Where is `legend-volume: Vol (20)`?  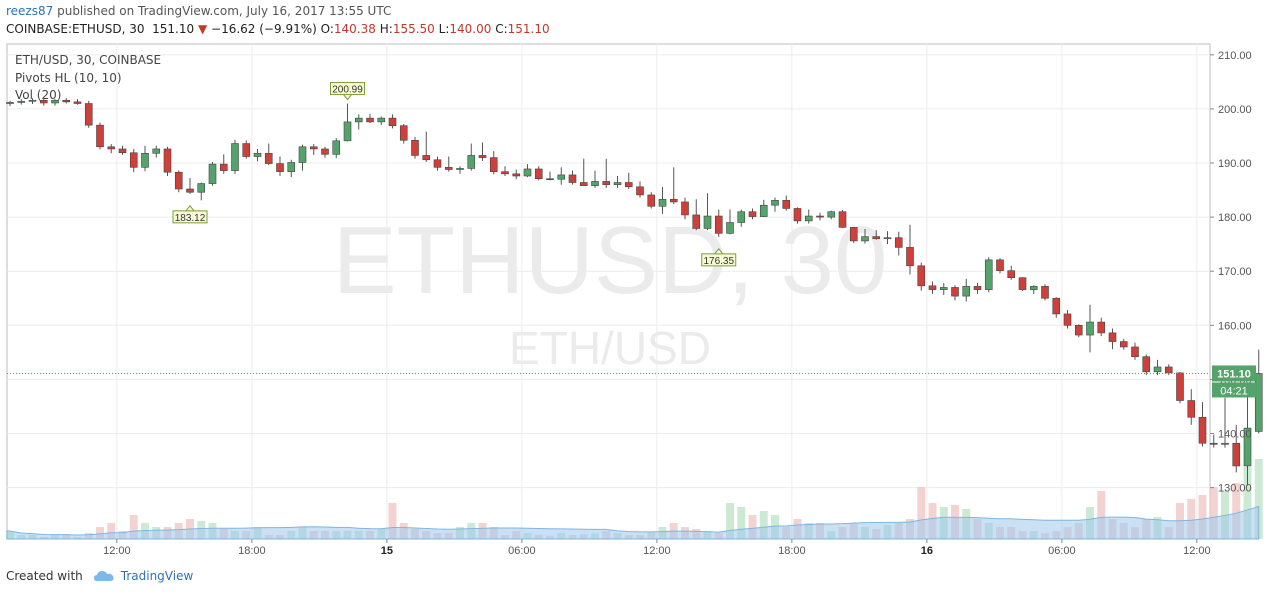 legend-volume: Vol (20) is located at coordinates (38, 95).